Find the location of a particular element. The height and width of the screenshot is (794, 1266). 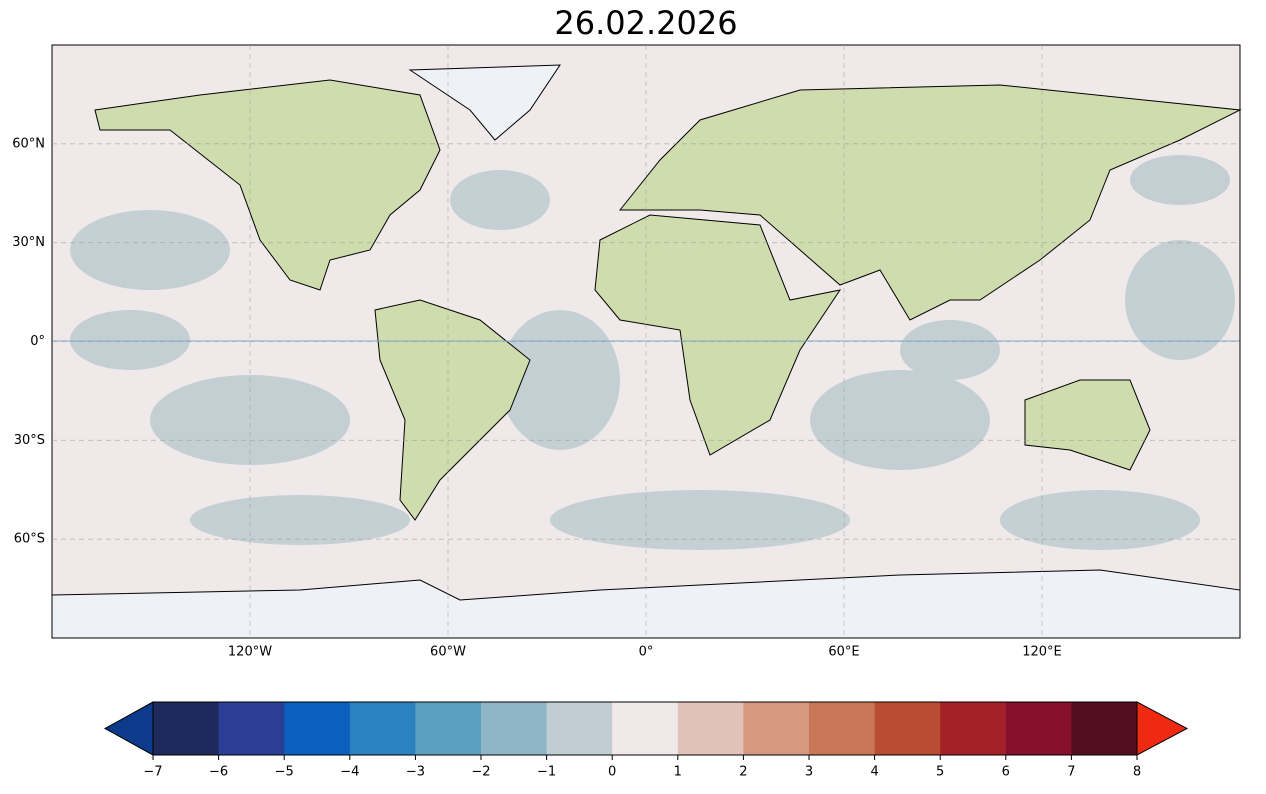

colorbar-tick-label: −6 is located at coordinates (218, 772).